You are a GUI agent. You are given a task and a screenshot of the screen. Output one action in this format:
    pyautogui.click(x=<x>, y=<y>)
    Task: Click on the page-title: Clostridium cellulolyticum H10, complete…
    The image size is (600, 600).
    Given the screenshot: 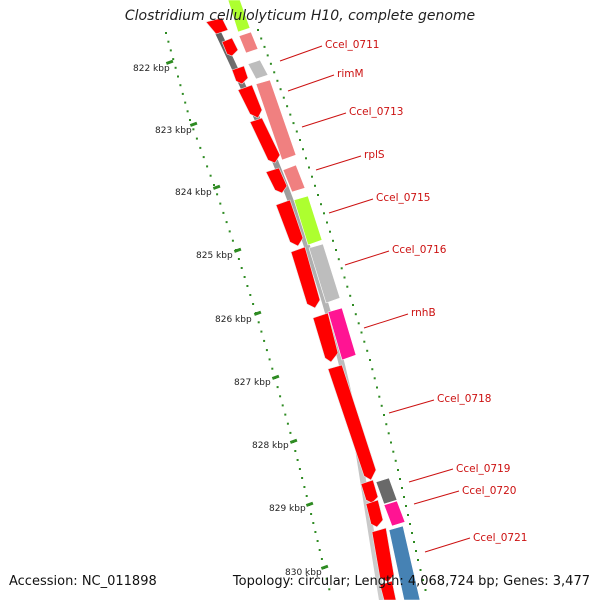 What is the action you would take?
    pyautogui.click(x=300, y=16)
    